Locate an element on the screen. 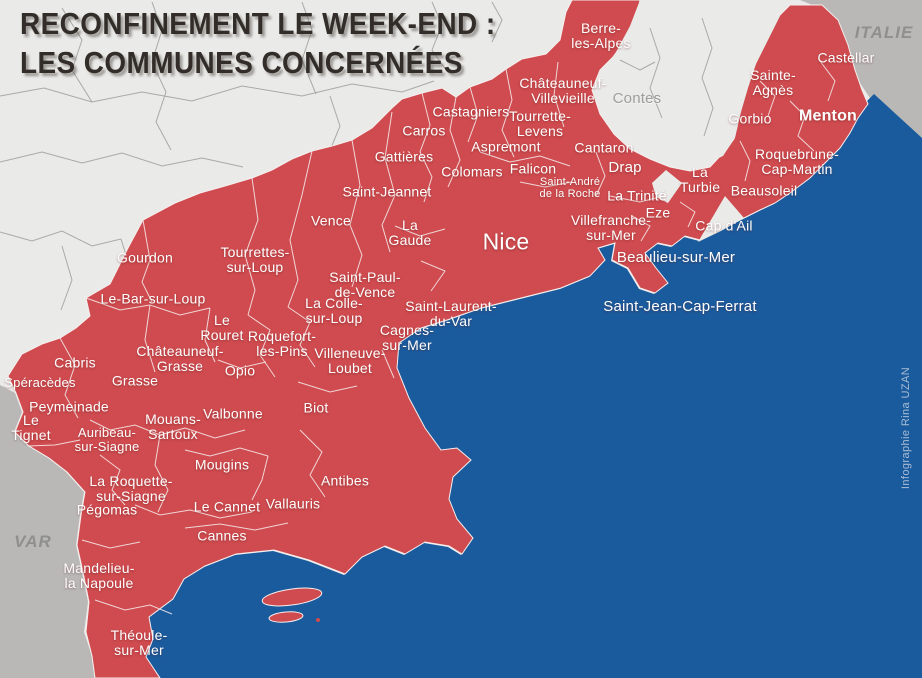 This screenshot has width=922, height=678. commune-label-gourdon: Gourdon is located at coordinates (145, 257).